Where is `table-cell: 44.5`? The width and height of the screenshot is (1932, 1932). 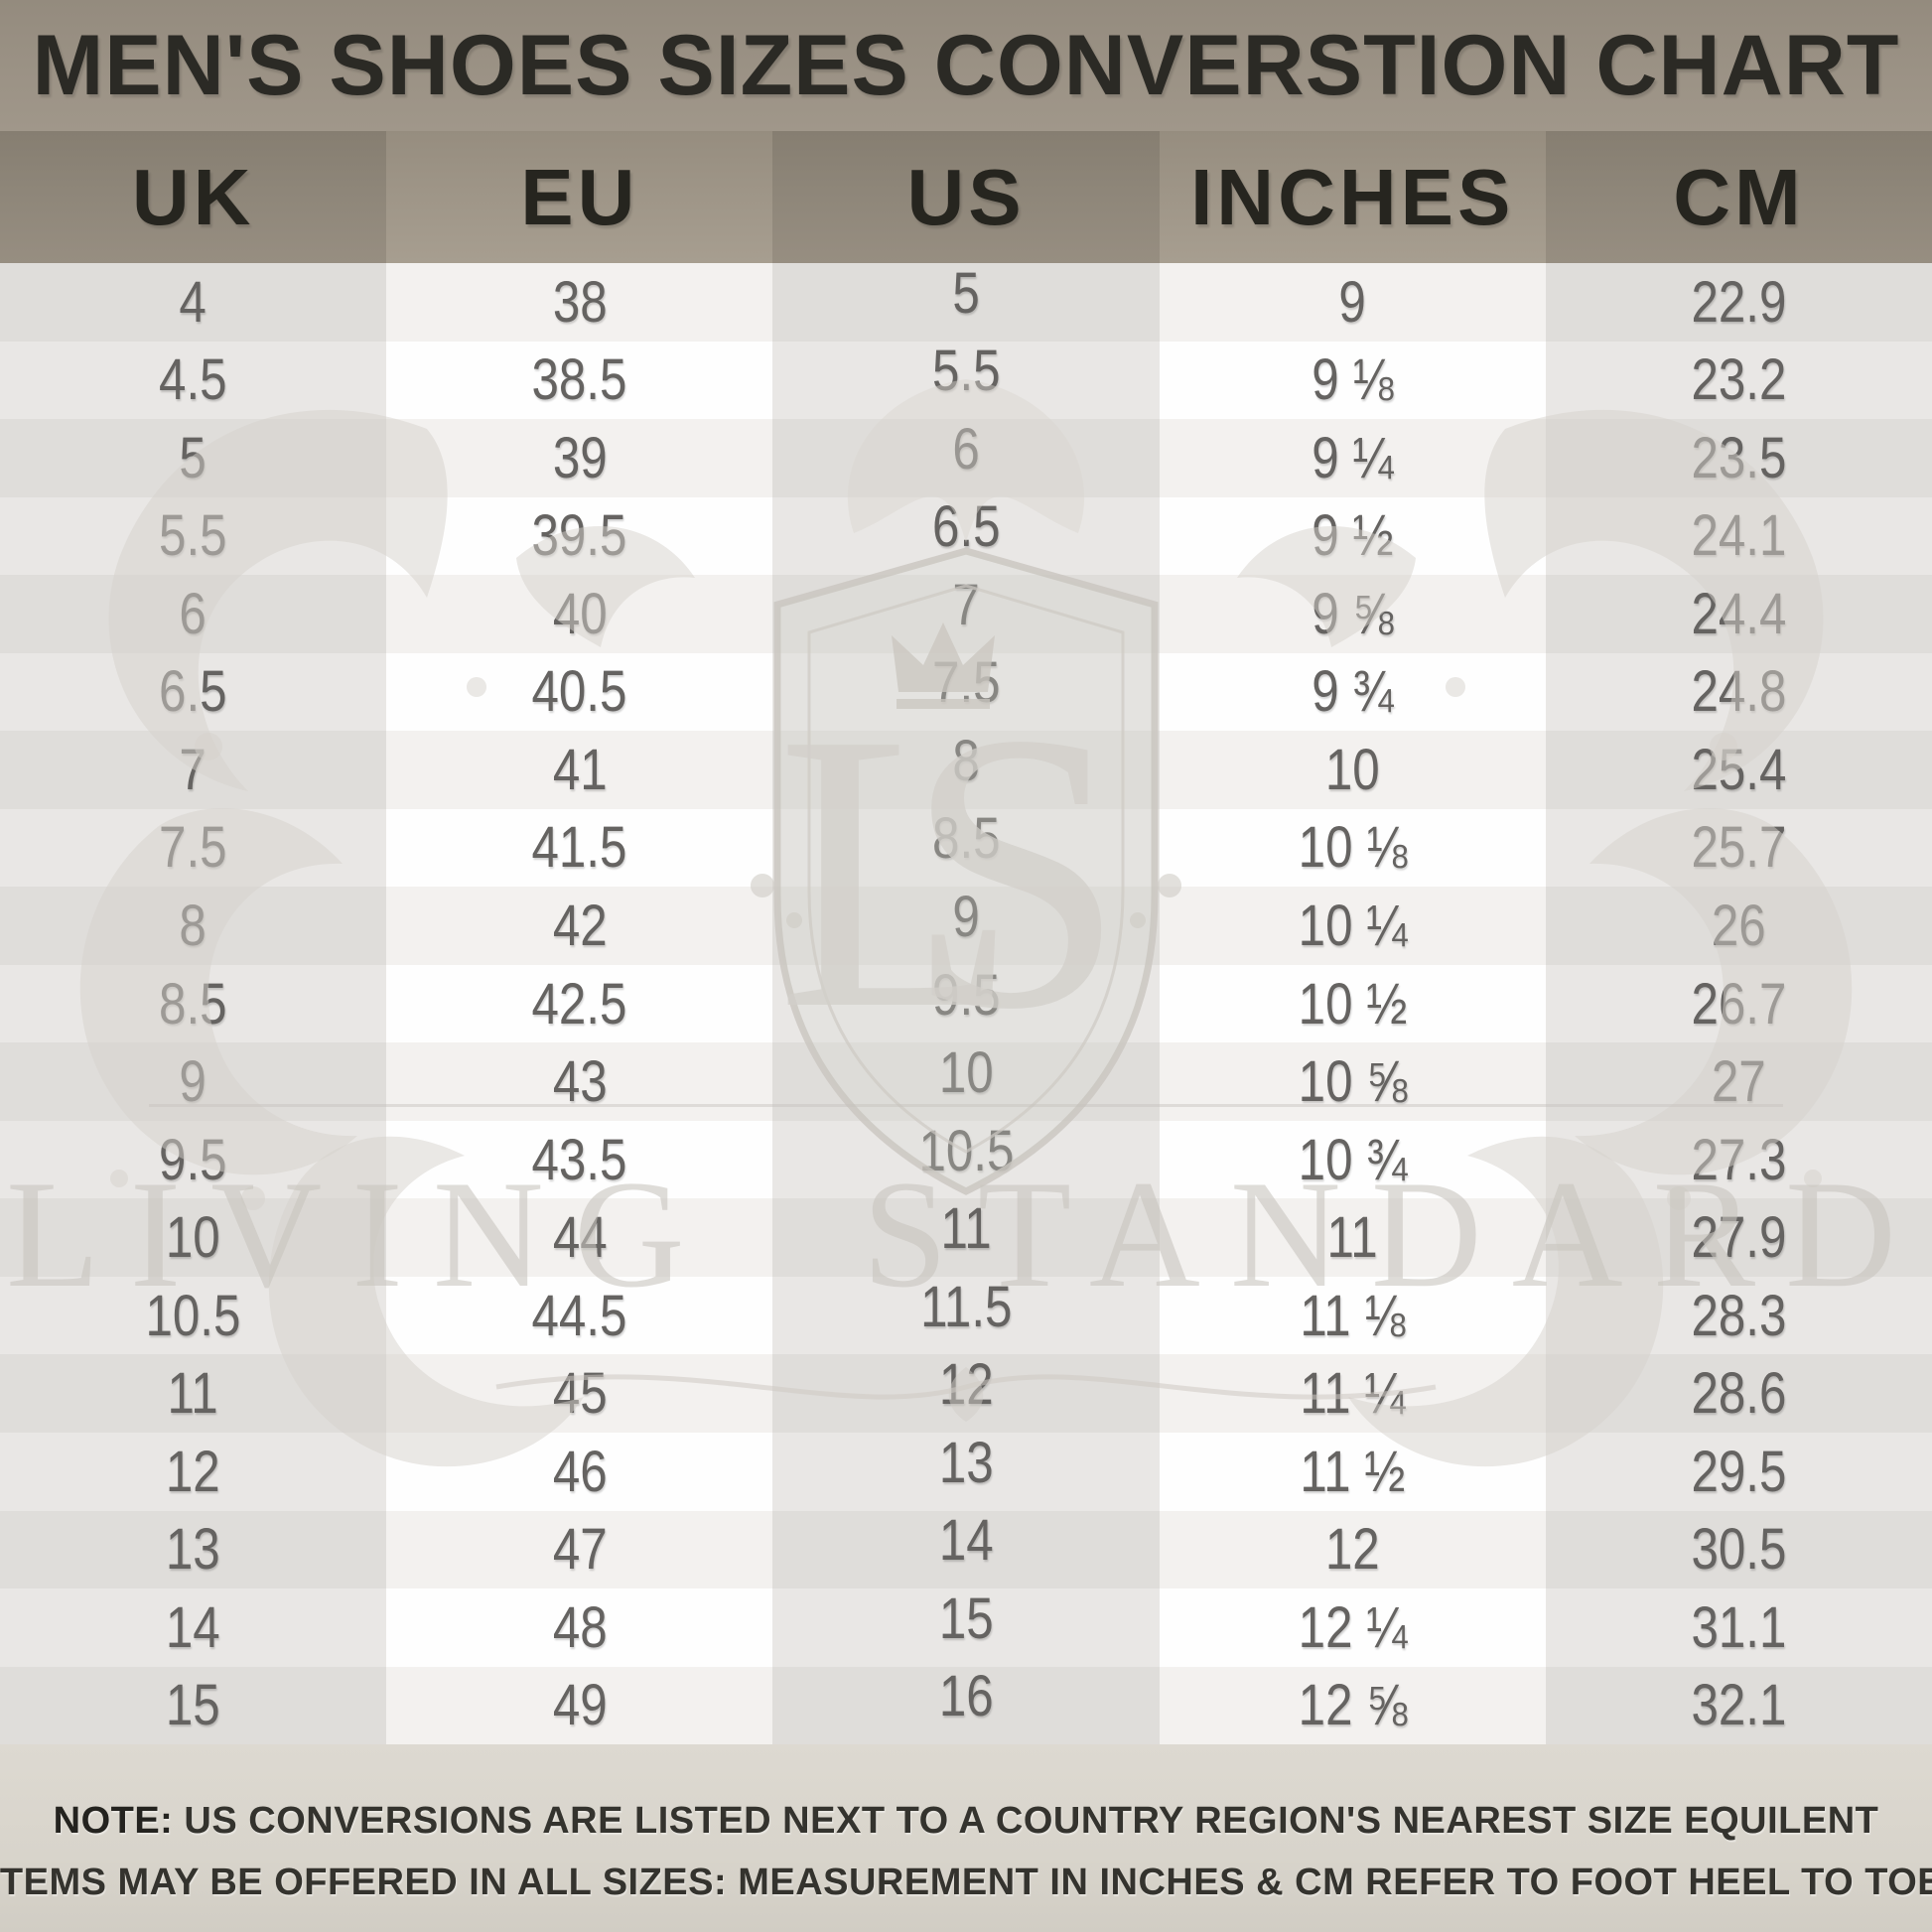
table-cell: 44.5 is located at coordinates (580, 1316).